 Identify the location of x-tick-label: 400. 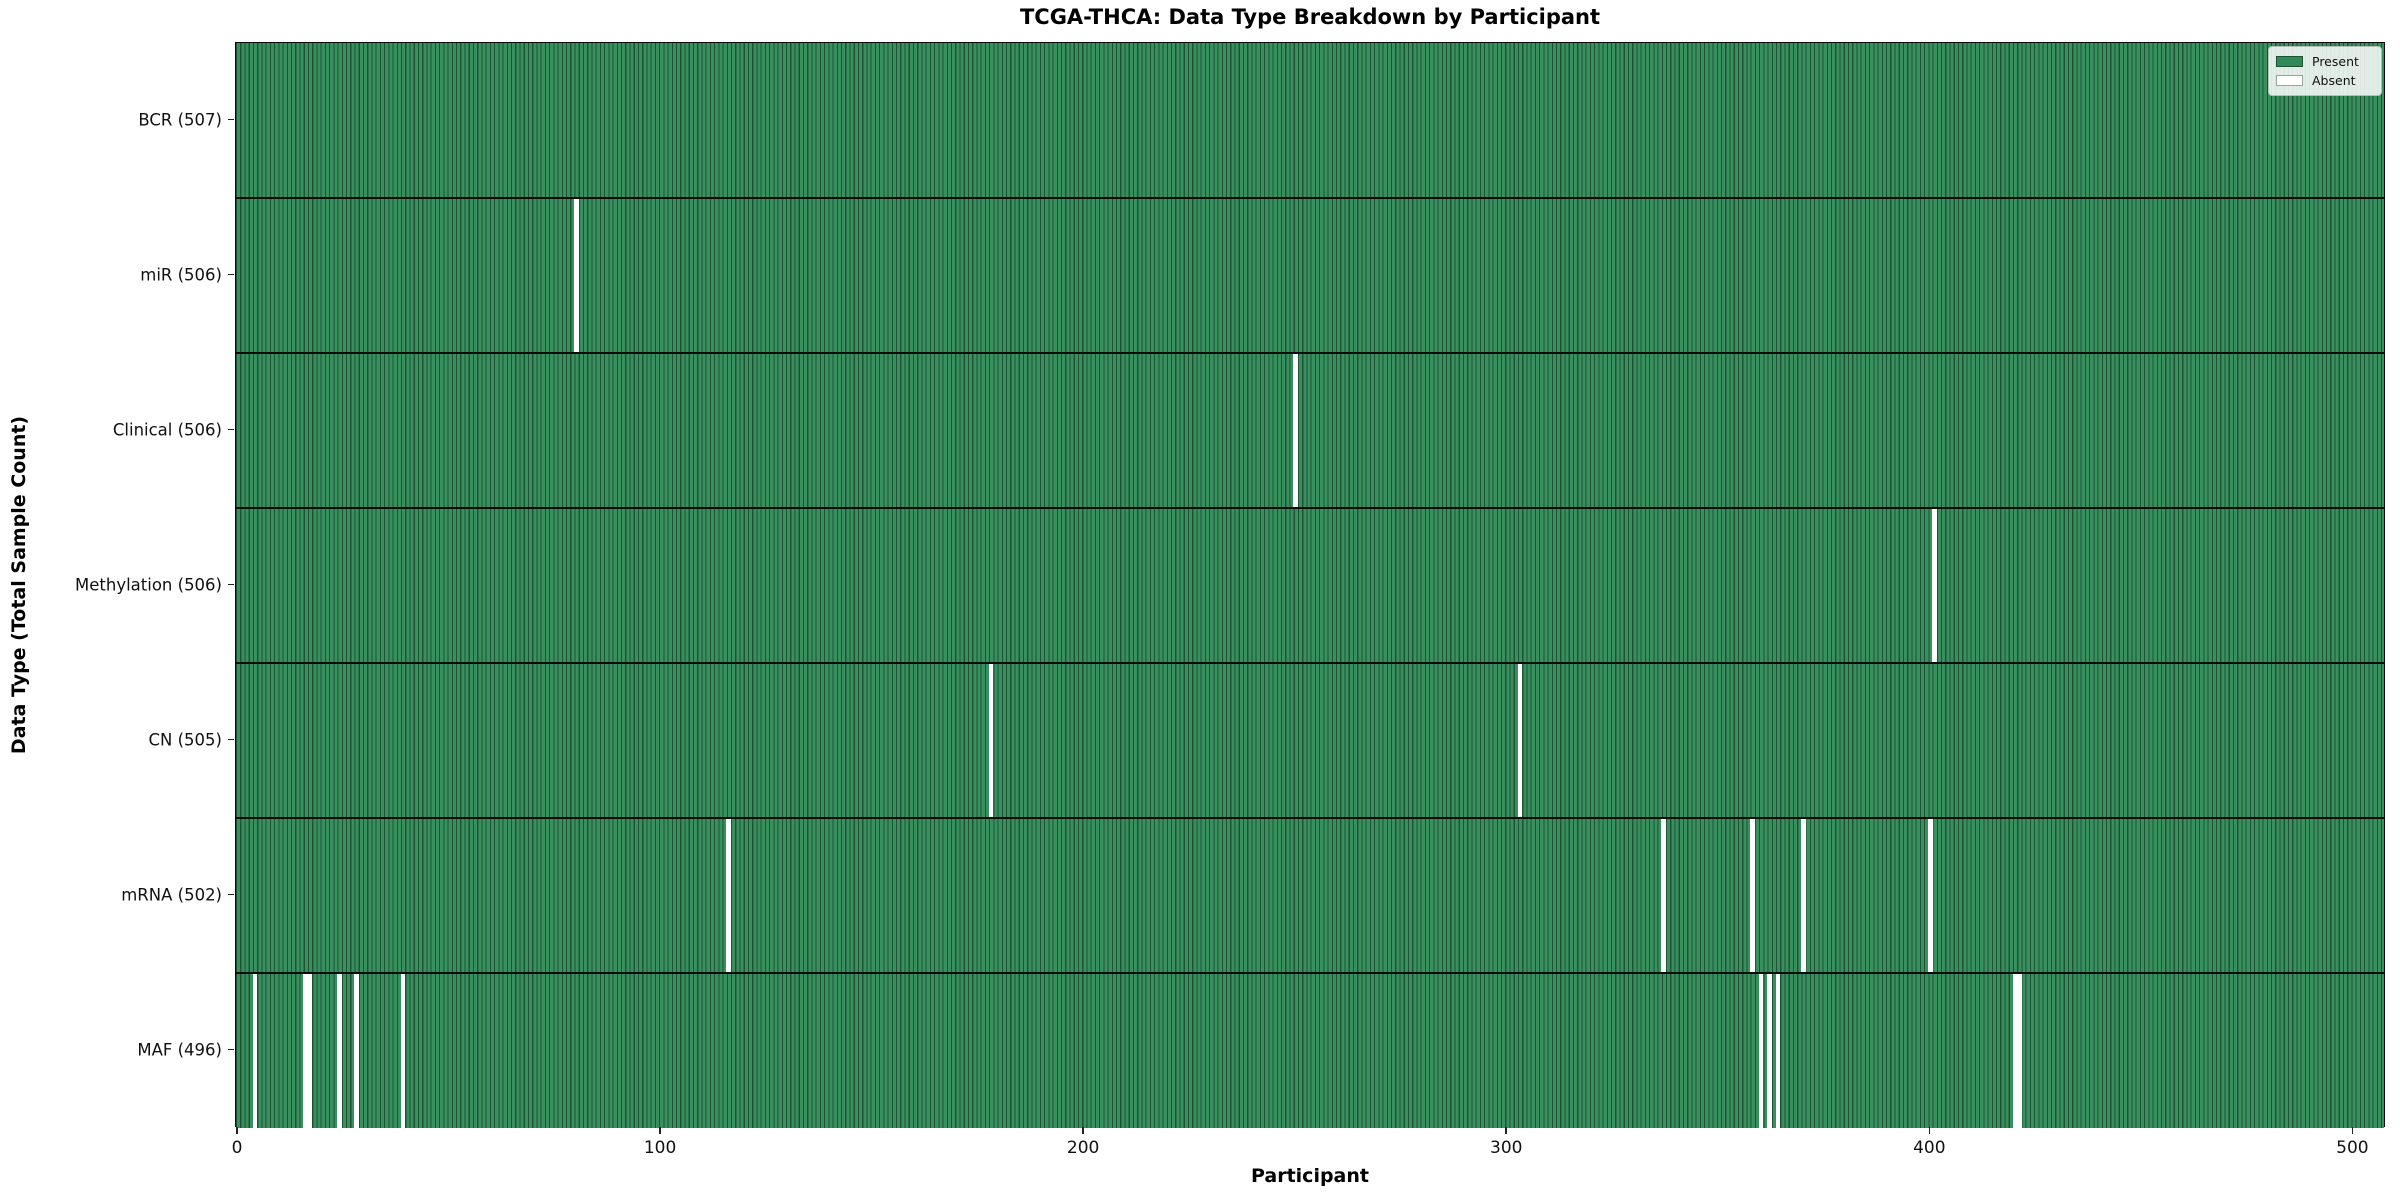
(1929, 1148).